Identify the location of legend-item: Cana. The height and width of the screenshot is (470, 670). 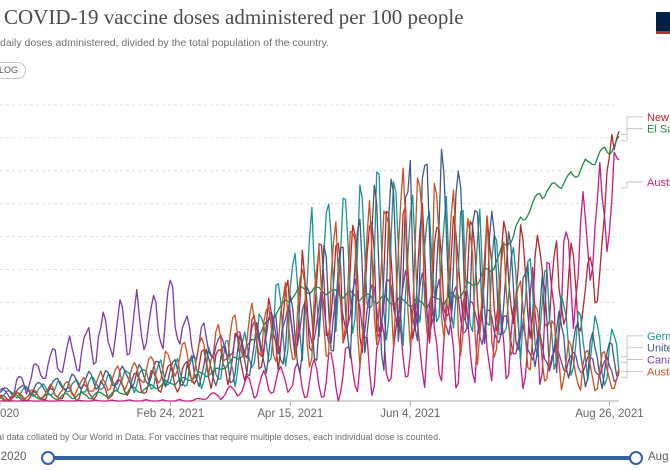
(658, 361).